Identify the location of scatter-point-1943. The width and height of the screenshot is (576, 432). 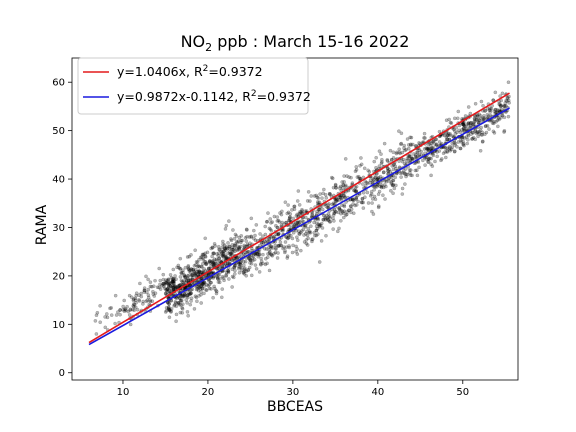
(467, 129).